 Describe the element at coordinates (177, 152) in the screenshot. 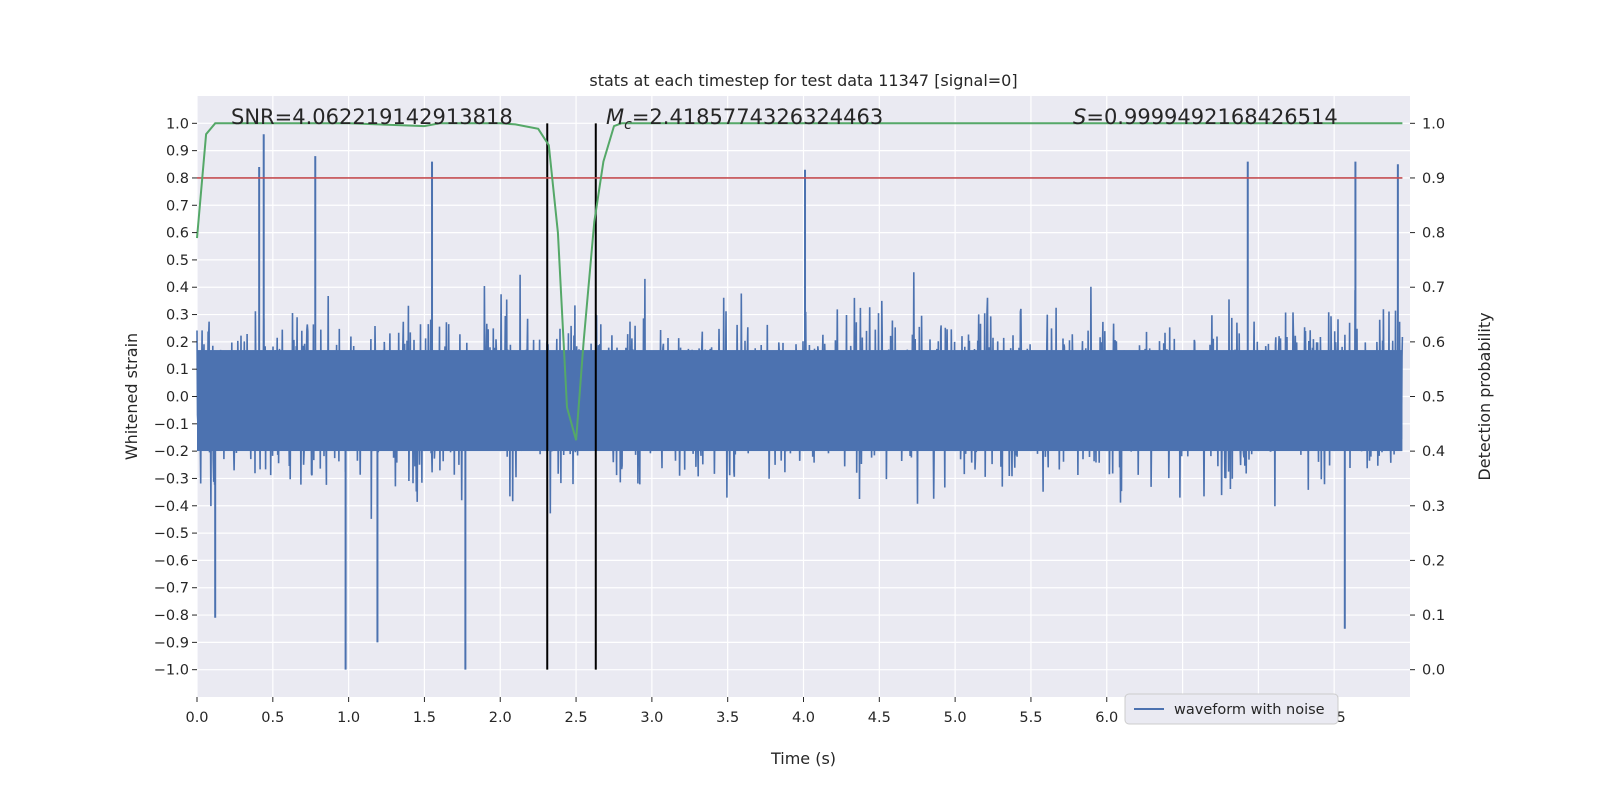

I see `y-tick-label: 0.9` at that location.